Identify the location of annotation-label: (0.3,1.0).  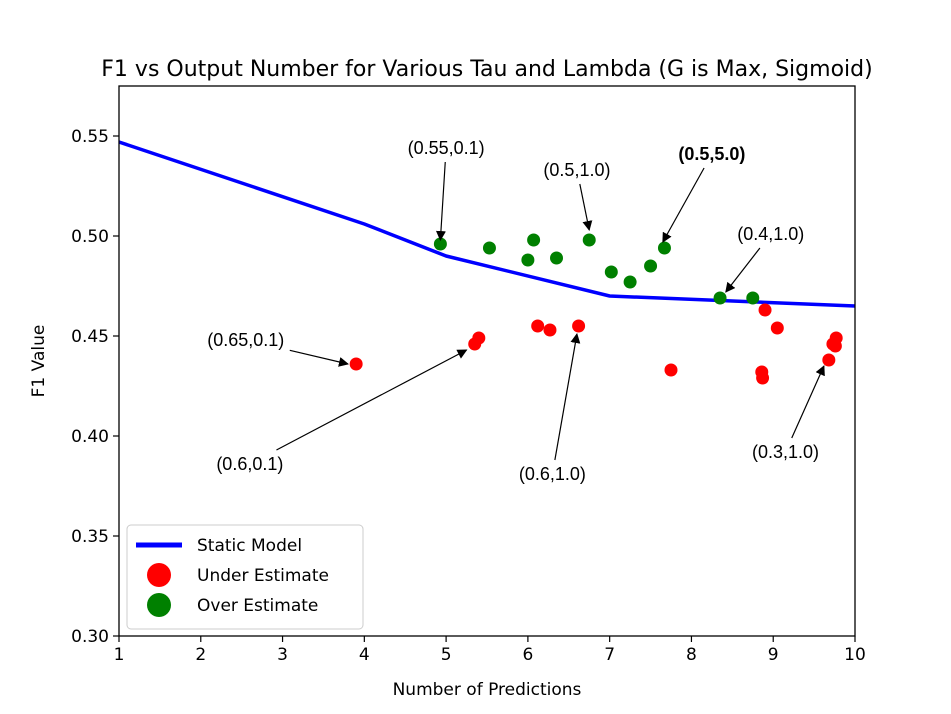
(785, 452).